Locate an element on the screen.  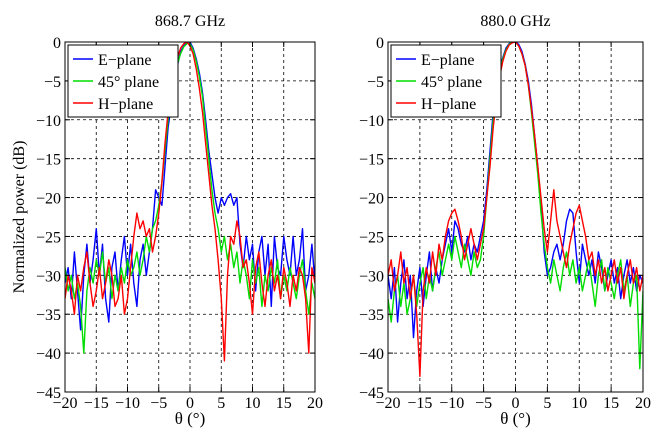
y-axis-label: Normalized power (dB) is located at coordinates (19, 217).